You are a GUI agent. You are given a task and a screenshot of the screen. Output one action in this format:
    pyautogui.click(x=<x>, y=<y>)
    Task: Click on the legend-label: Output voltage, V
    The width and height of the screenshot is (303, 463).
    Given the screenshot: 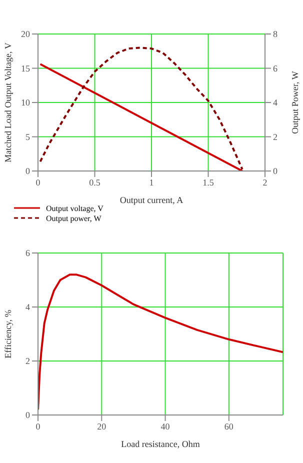 What is the action you would take?
    pyautogui.click(x=75, y=208)
    